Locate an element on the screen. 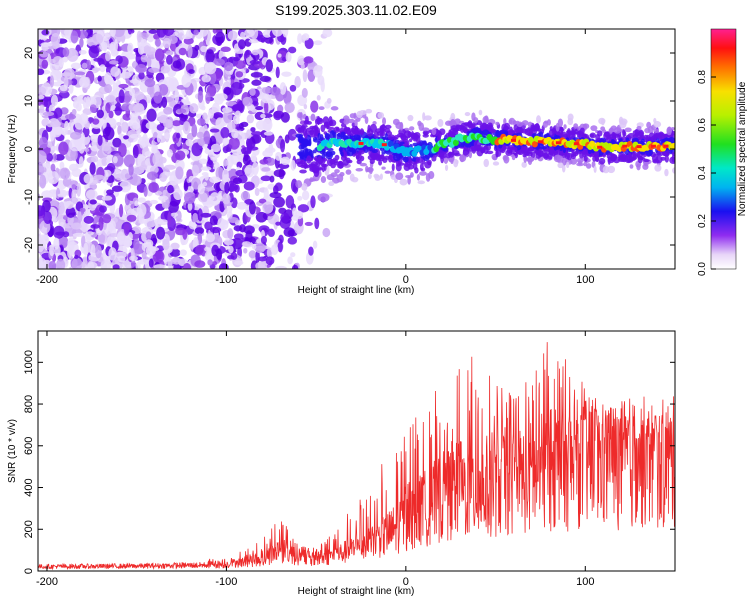  spectrogram-x-tick-label: -100 is located at coordinates (226, 280).